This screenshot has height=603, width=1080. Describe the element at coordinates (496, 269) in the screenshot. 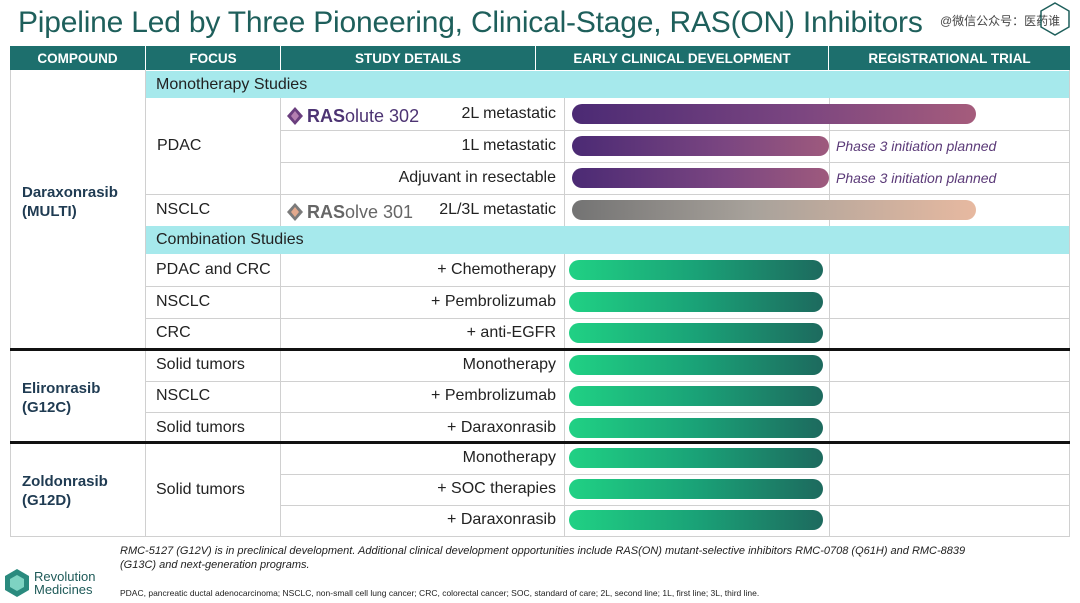

I see `detail-chemotherapy: + Chemotherapy` at that location.